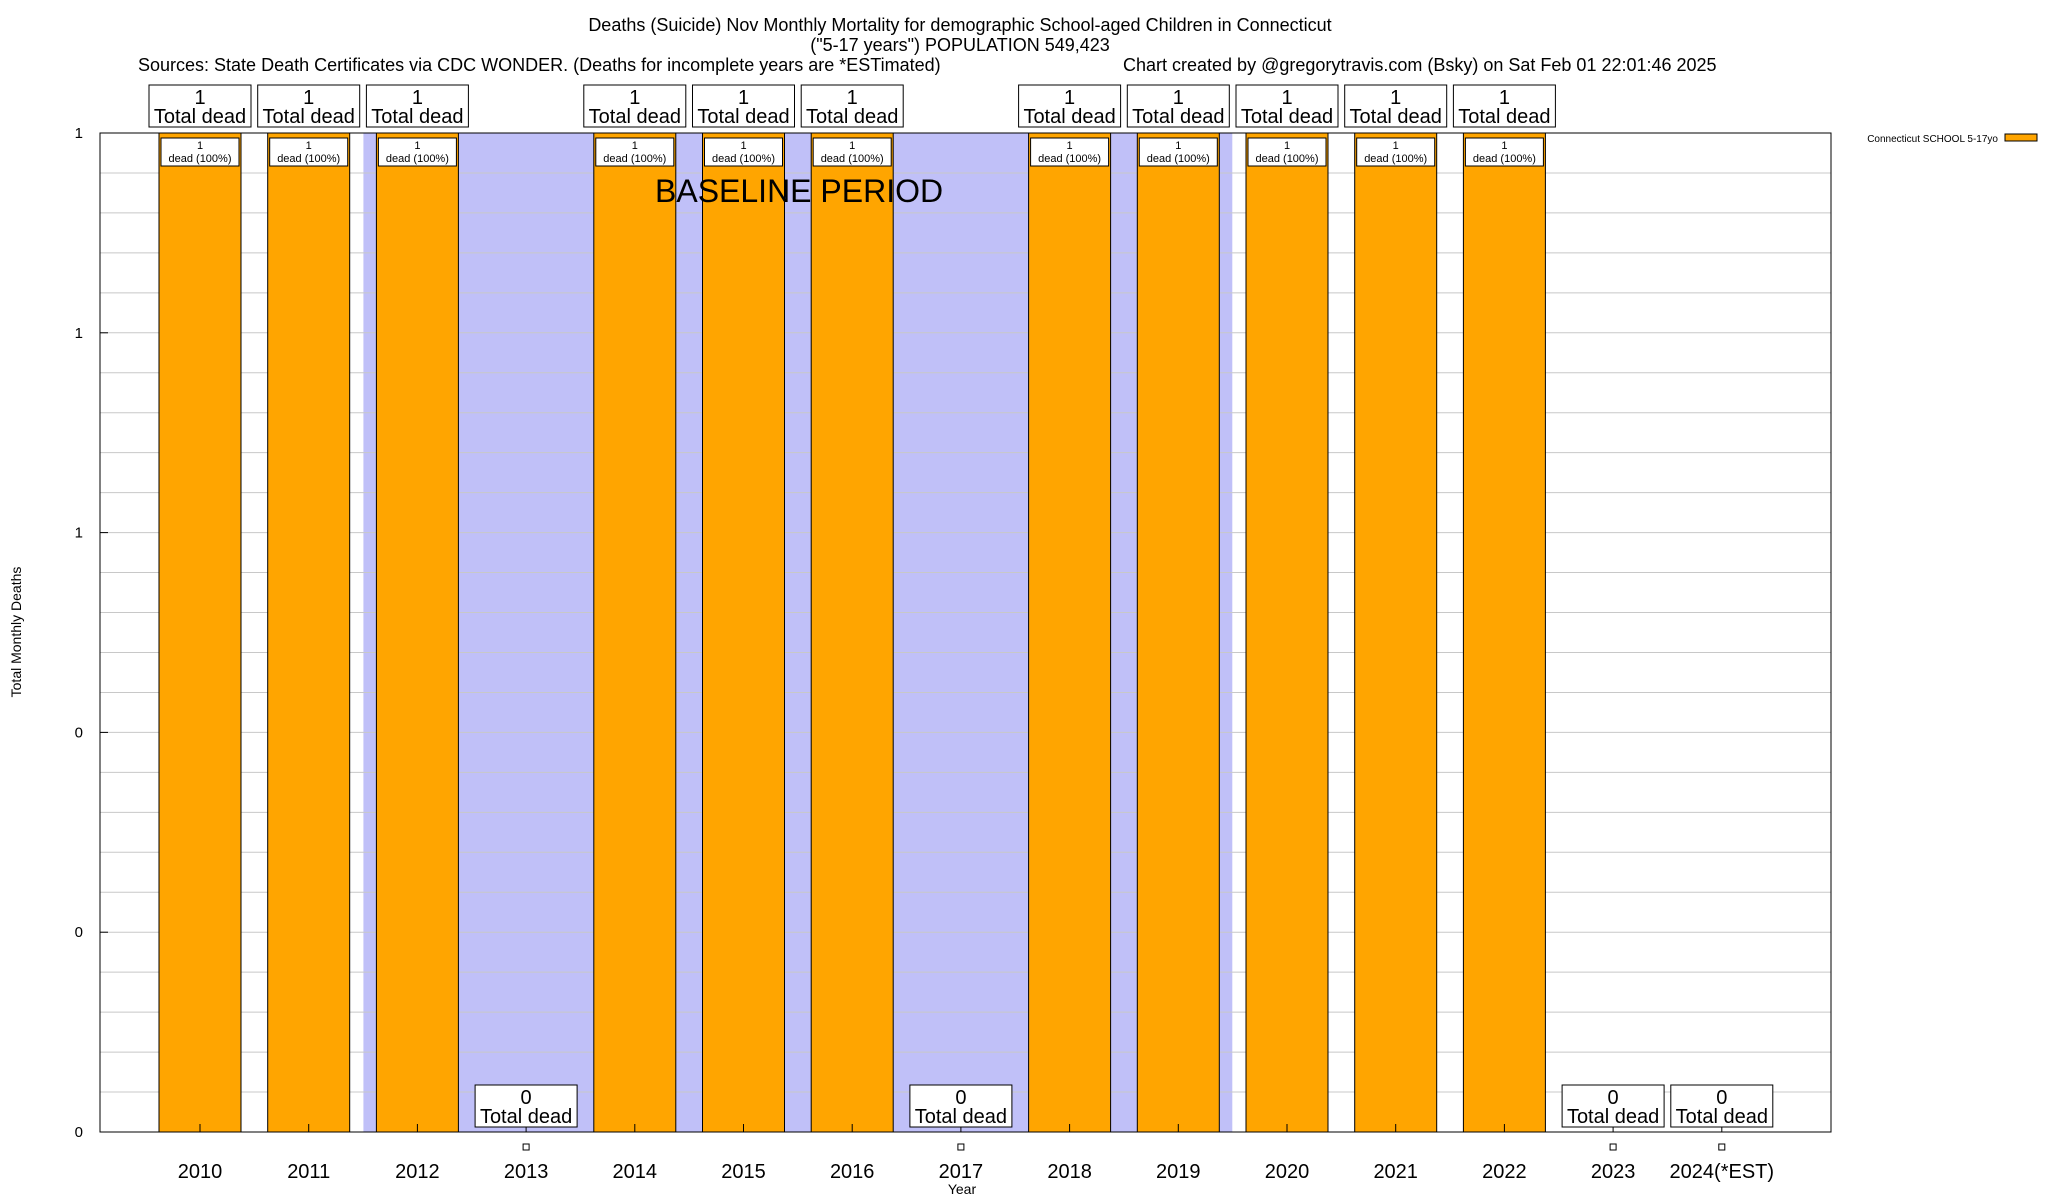 The width and height of the screenshot is (2048, 1200). What do you see at coordinates (1952, 139) in the screenshot?
I see `legend: Connecticut SCHOOL 5-17yo` at bounding box center [1952, 139].